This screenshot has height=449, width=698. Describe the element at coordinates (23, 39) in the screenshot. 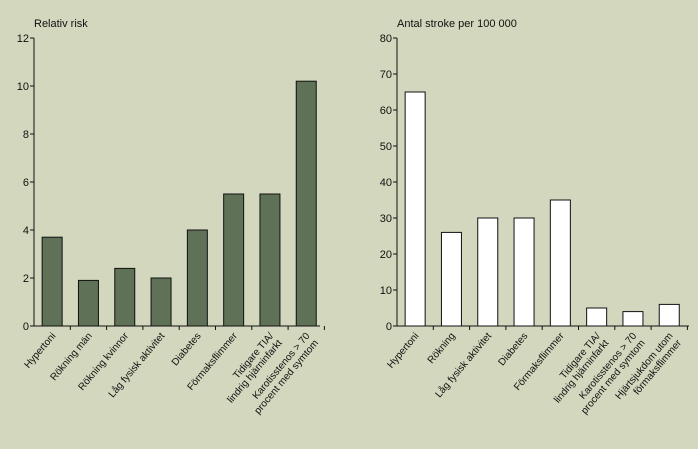

I see `y-tick-label: 12` at that location.